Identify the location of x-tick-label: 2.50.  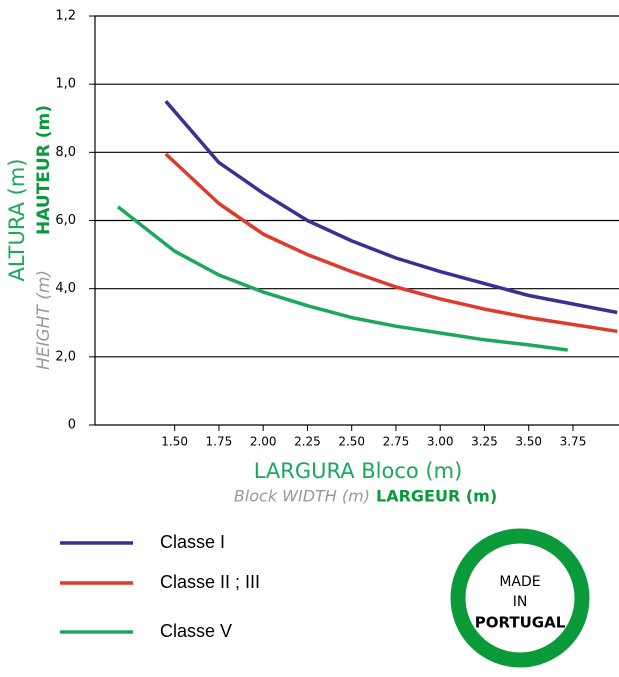
(351, 442).